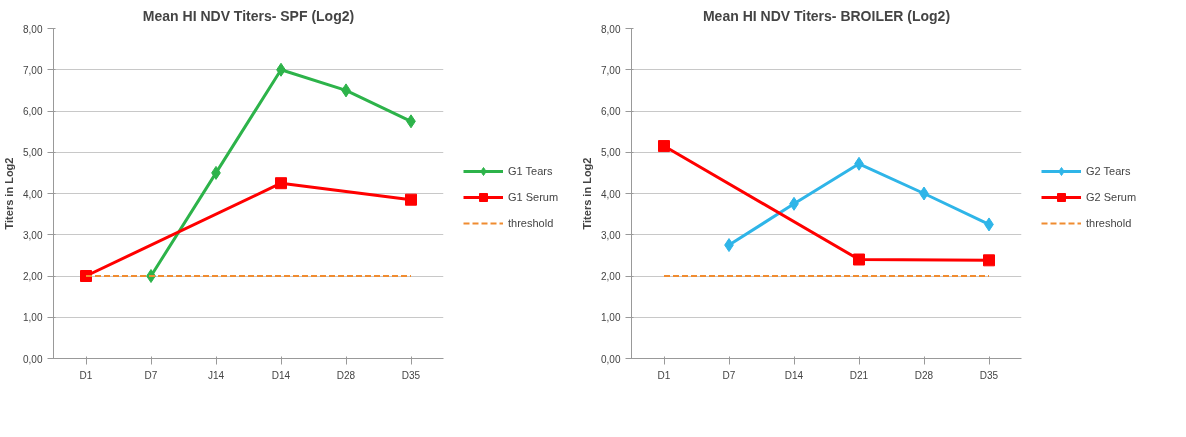 This screenshot has width=1186, height=437. What do you see at coordinates (1111, 196) in the screenshot?
I see `legend-label: G2 Serum` at bounding box center [1111, 196].